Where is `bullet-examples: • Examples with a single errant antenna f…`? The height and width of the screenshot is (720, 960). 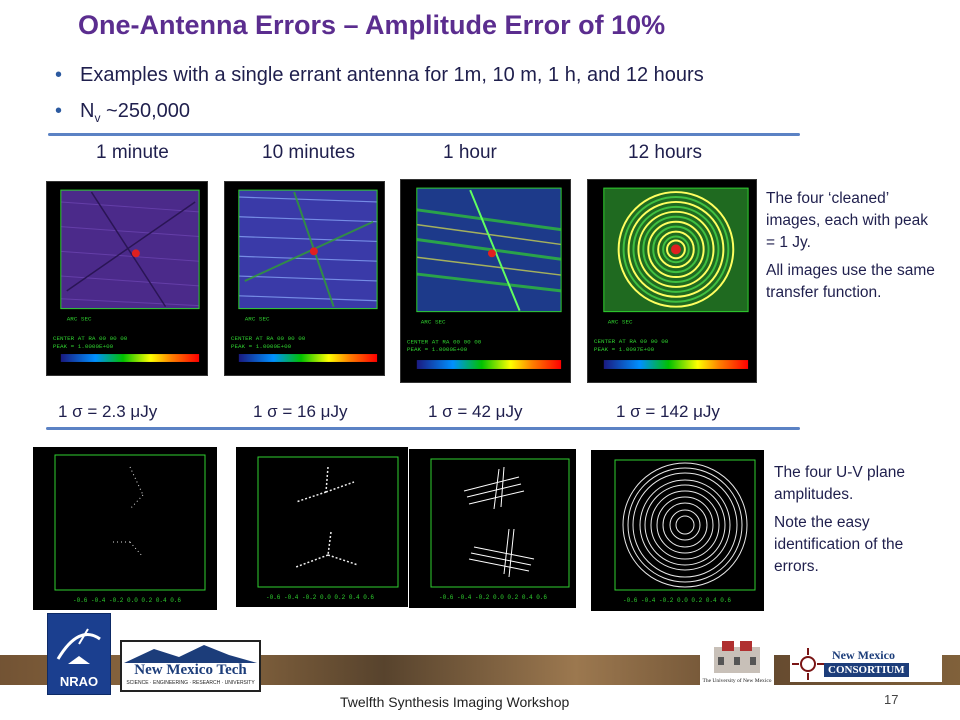 bullet-examples: • Examples with a single errant antenna f… is located at coordinates (379, 75).